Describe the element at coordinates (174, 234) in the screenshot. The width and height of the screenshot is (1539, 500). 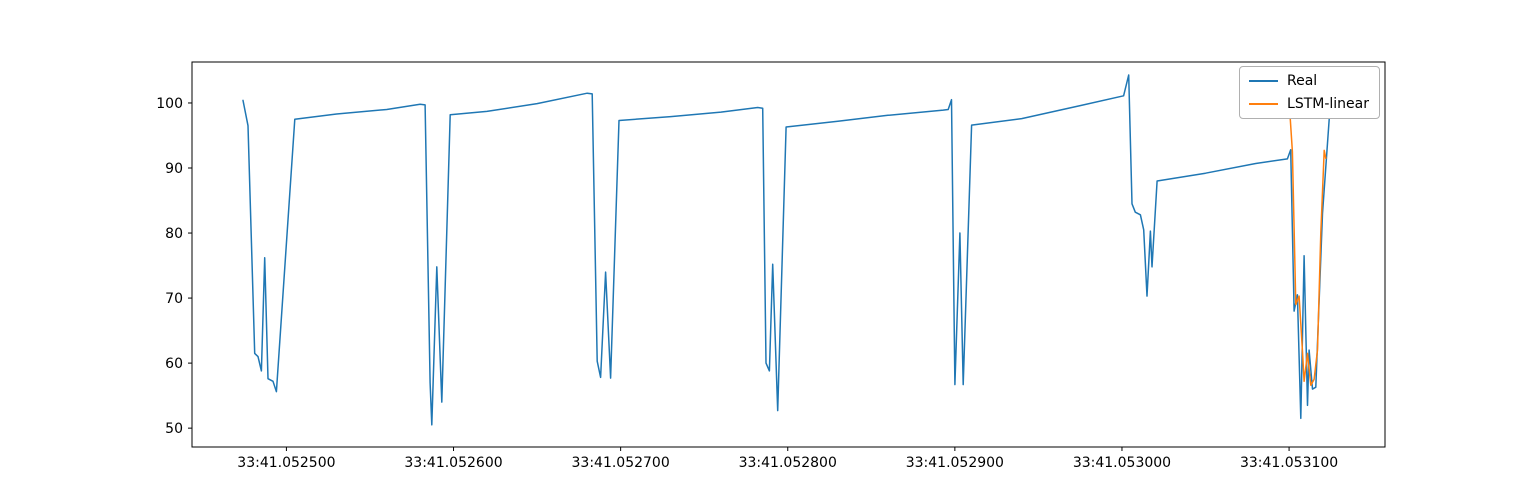
I see `y-axis-tick-label: 80` at that location.